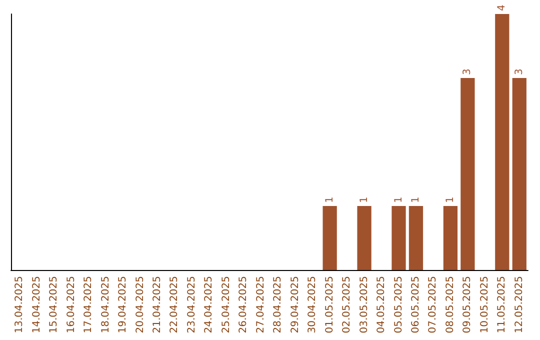 The image size is (540, 340). Describe the element at coordinates (330, 305) in the screenshot. I see `x-tick-label: 01.05.2025` at that location.